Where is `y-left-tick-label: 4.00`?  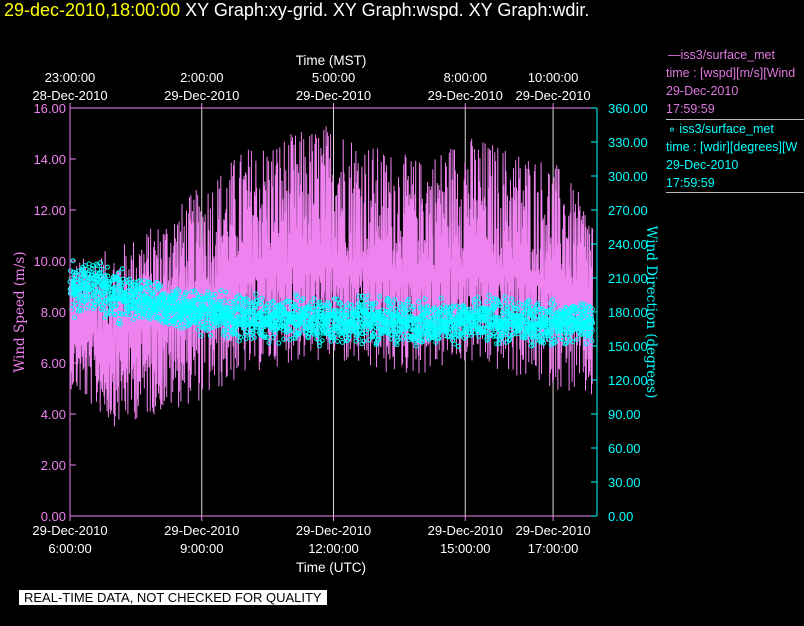 y-left-tick-label: 4.00 is located at coordinates (53, 414).